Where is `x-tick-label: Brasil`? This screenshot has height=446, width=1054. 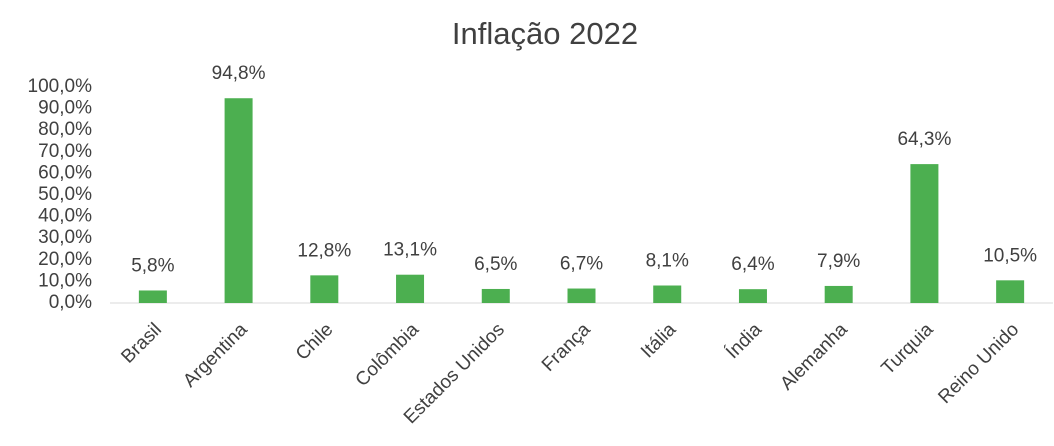
x-tick-label: Brasil is located at coordinates (141, 343).